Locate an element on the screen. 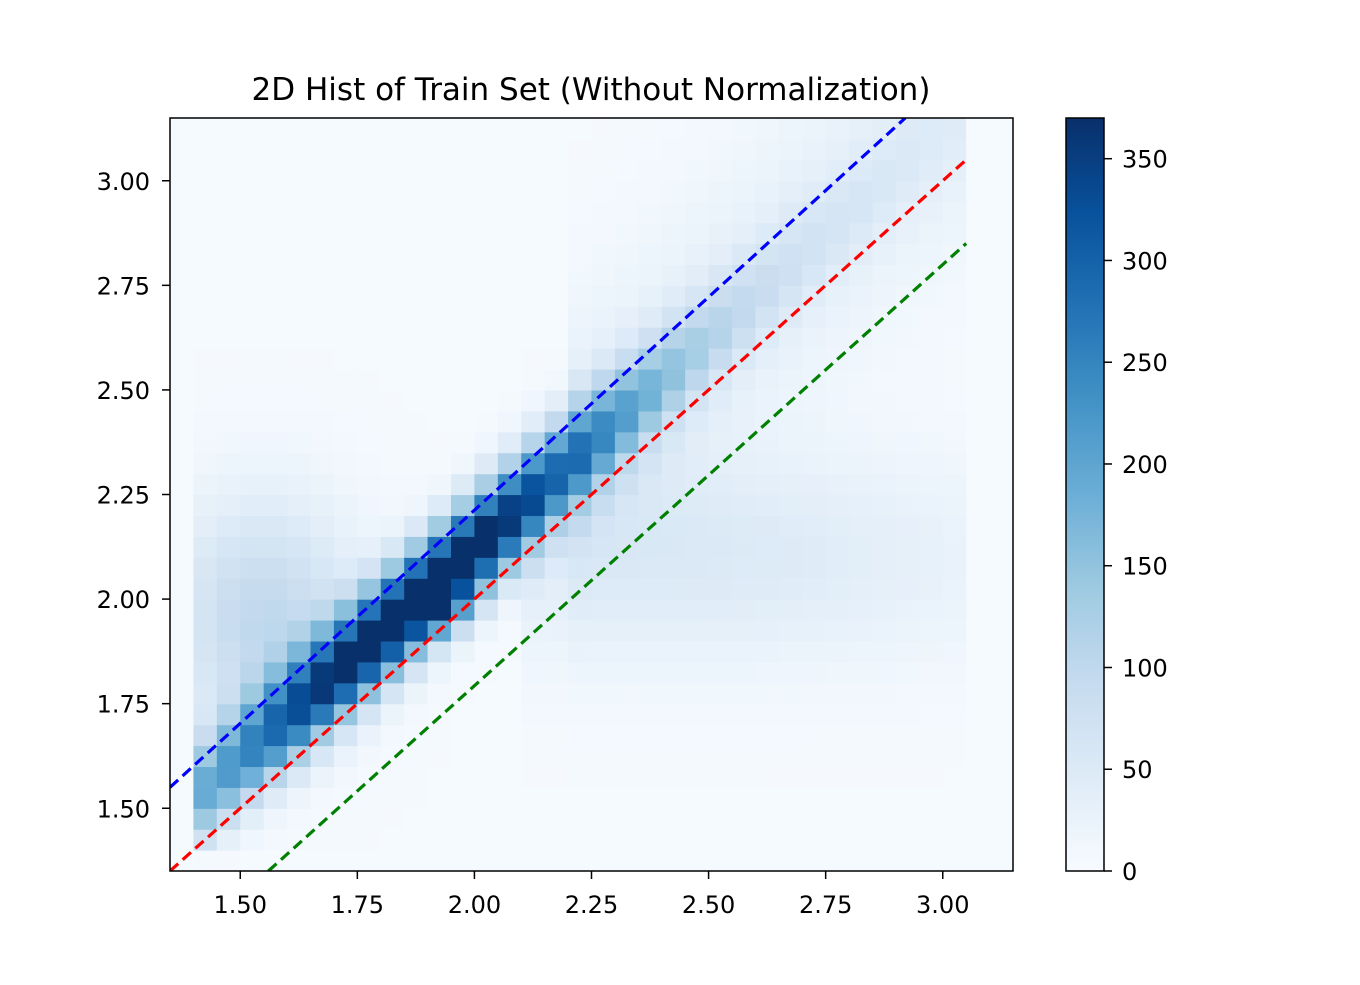  y-tick-label: 2.75 is located at coordinates (123, 286).